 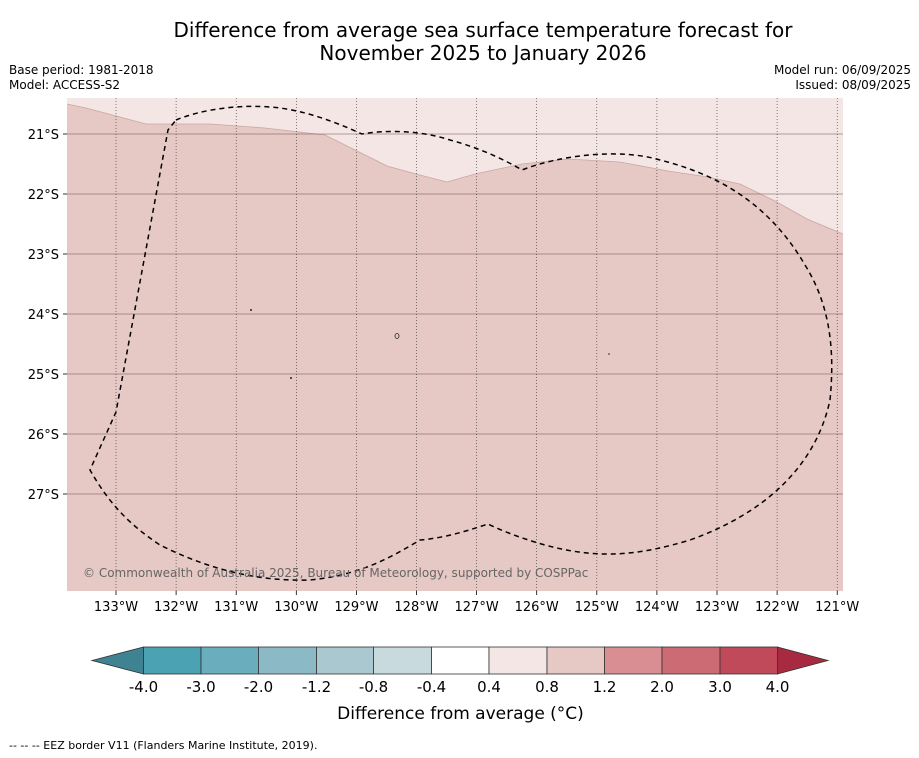 What do you see at coordinates (778, 687) in the screenshot?
I see `colorbar-tick-label: 4.0` at bounding box center [778, 687].